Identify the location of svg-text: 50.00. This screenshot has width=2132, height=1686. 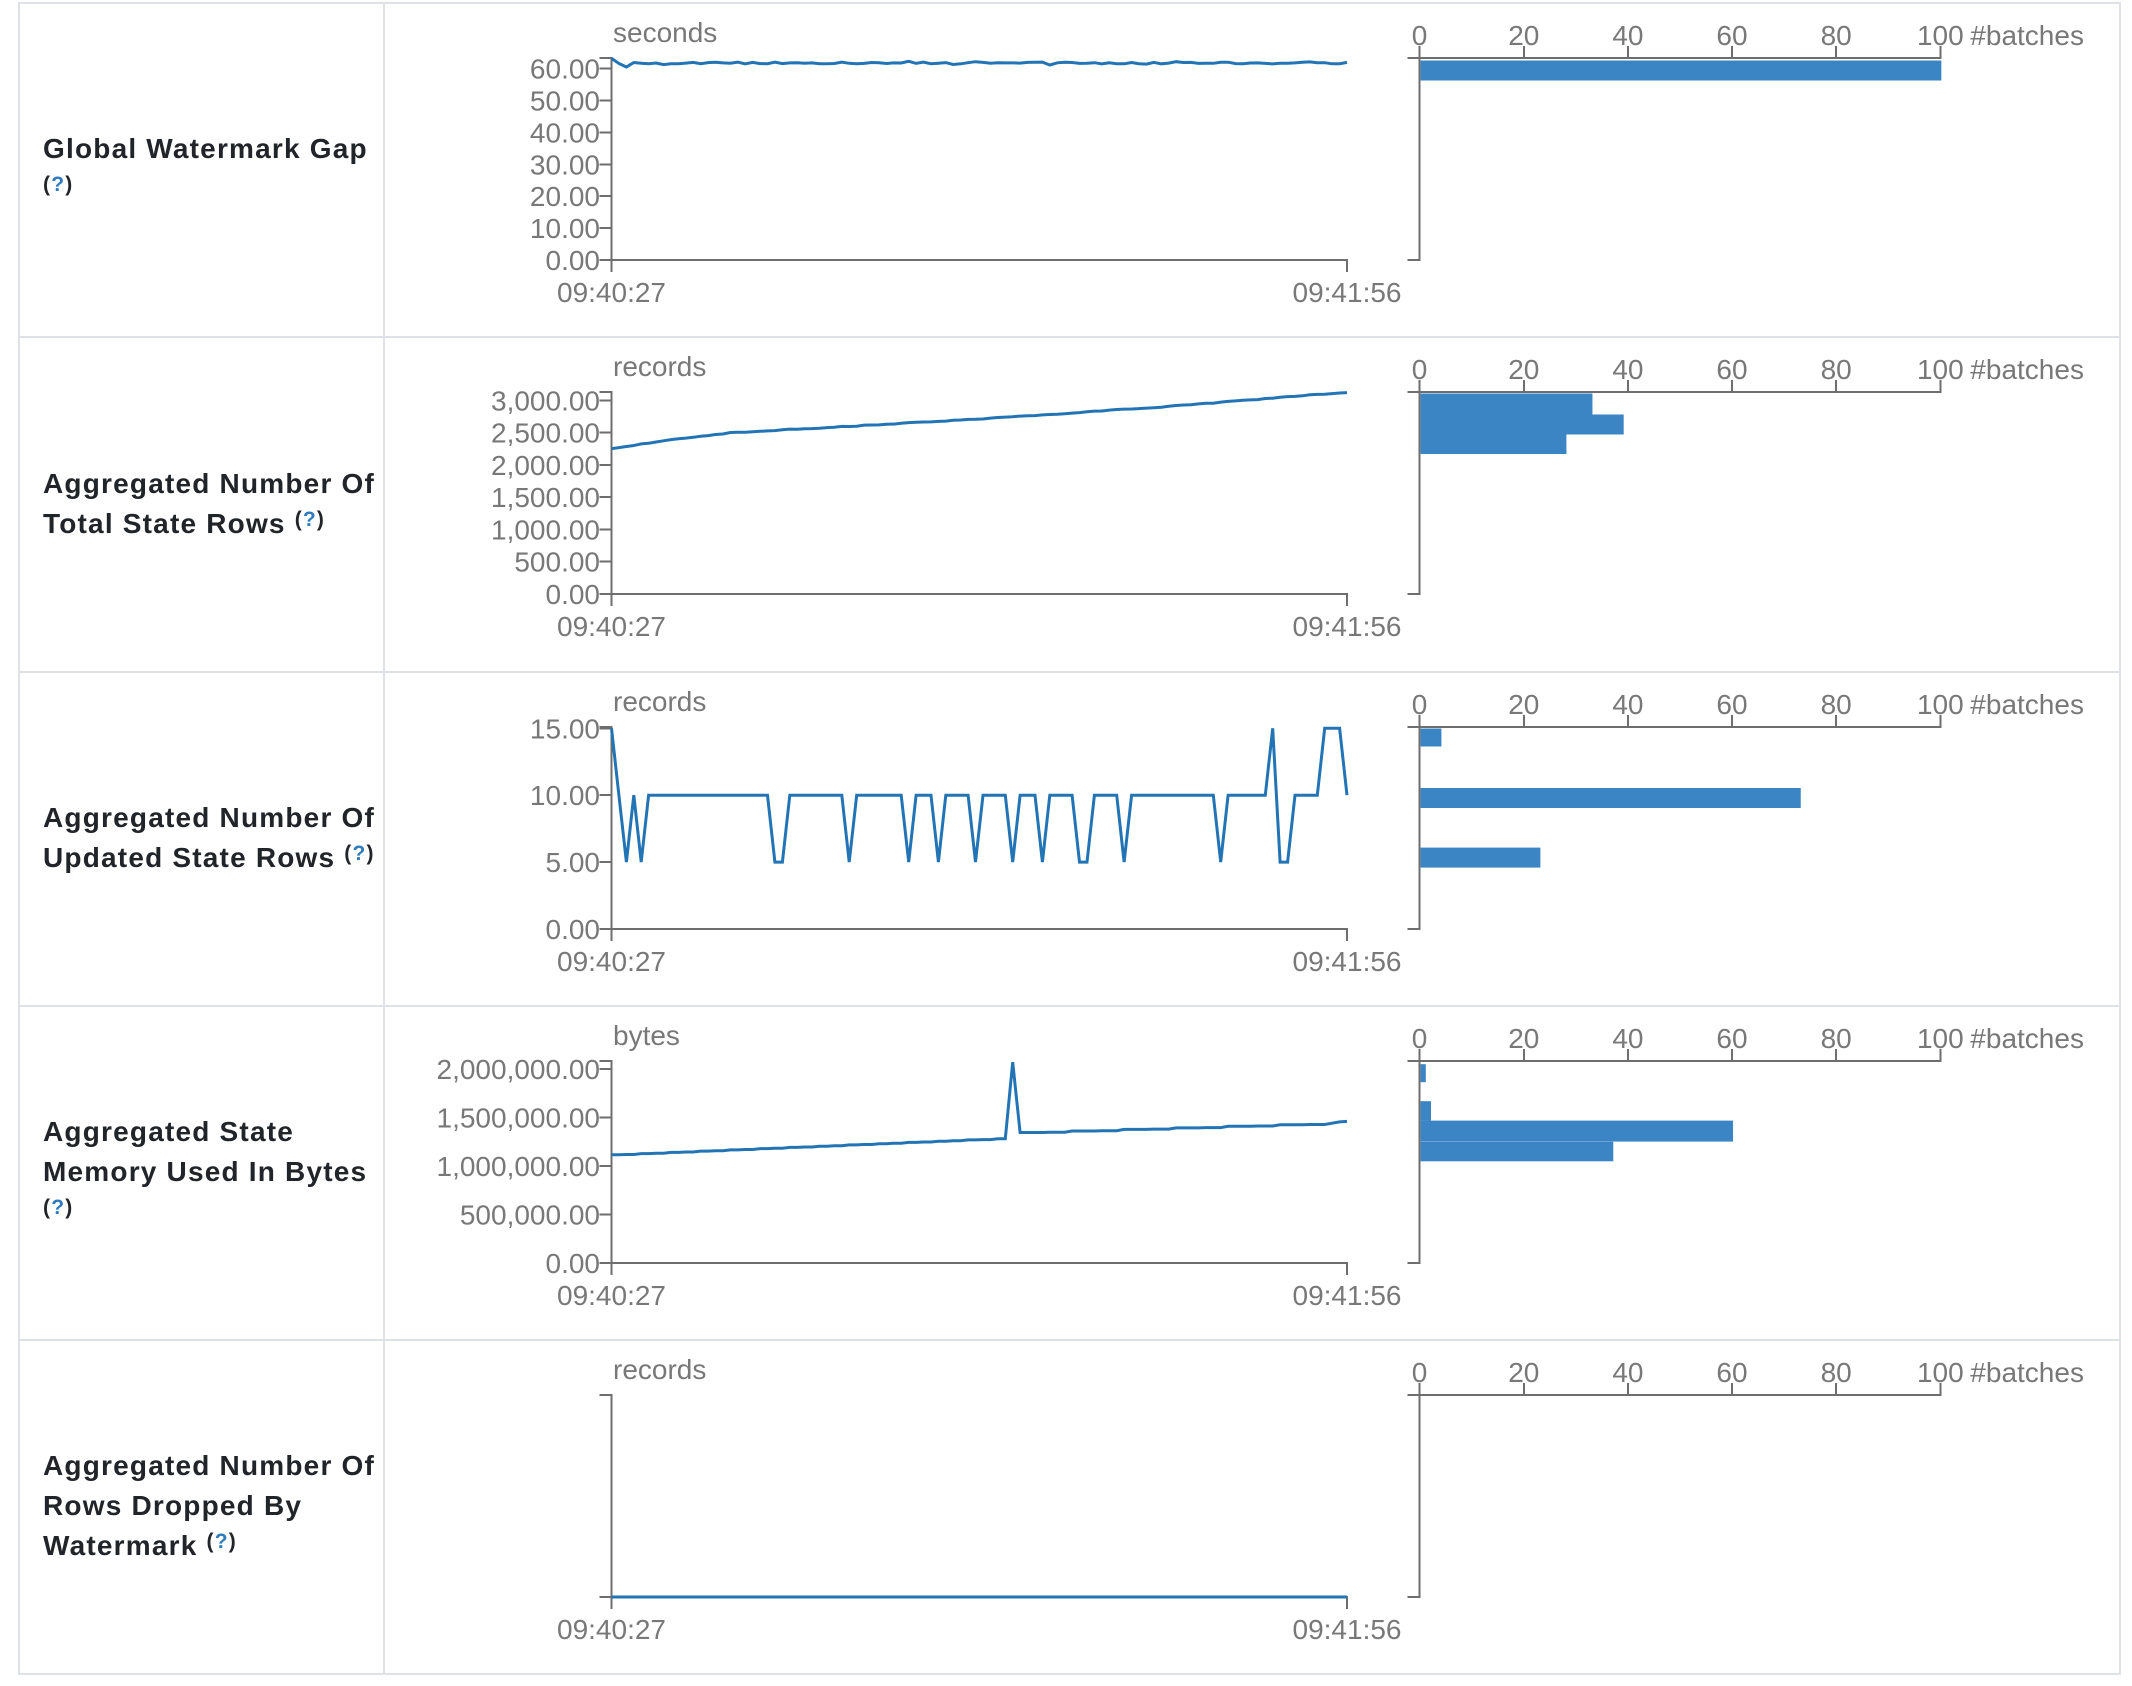
(565, 101).